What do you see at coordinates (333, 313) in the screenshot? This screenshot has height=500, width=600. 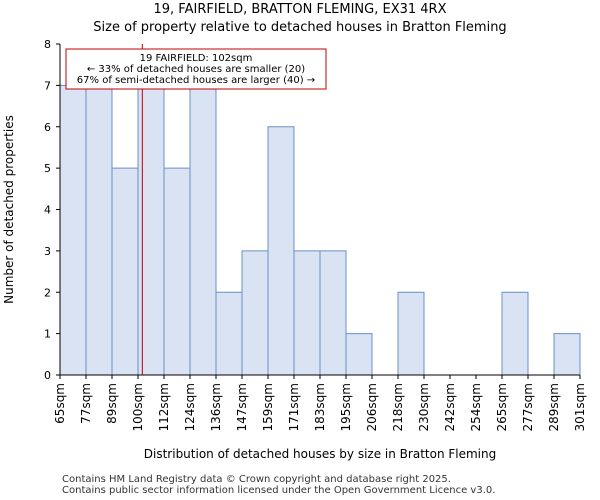 I see `bar-183sqm` at bounding box center [333, 313].